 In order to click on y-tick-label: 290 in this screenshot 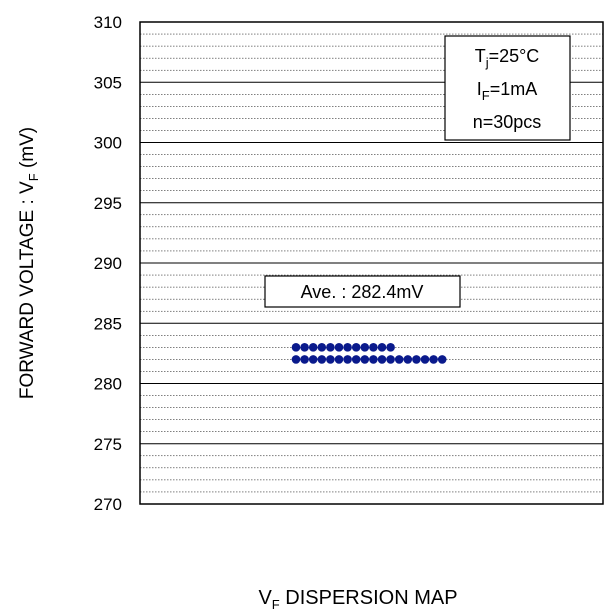, I will do `click(108, 263)`.